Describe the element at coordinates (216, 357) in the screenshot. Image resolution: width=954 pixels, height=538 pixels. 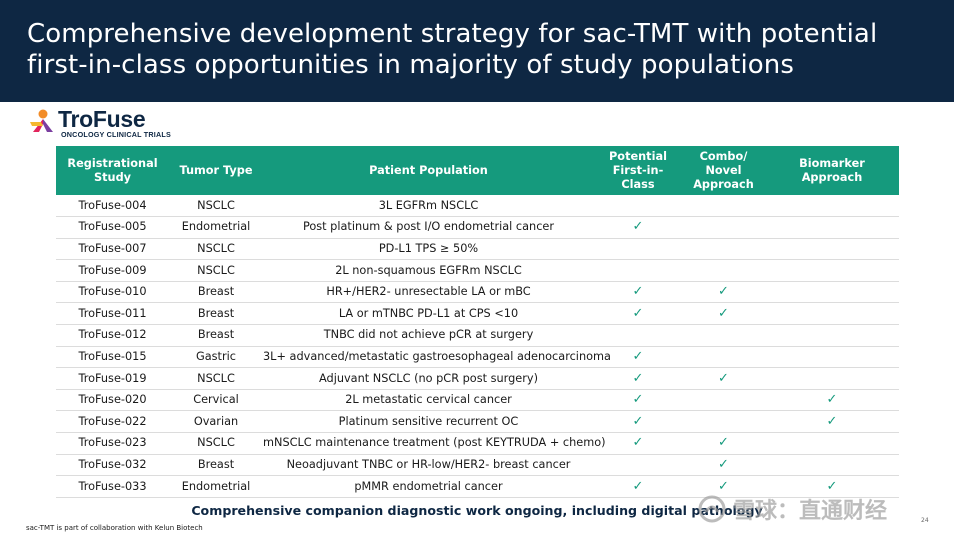
I see `cell-tumor-type: Gastric` at that location.